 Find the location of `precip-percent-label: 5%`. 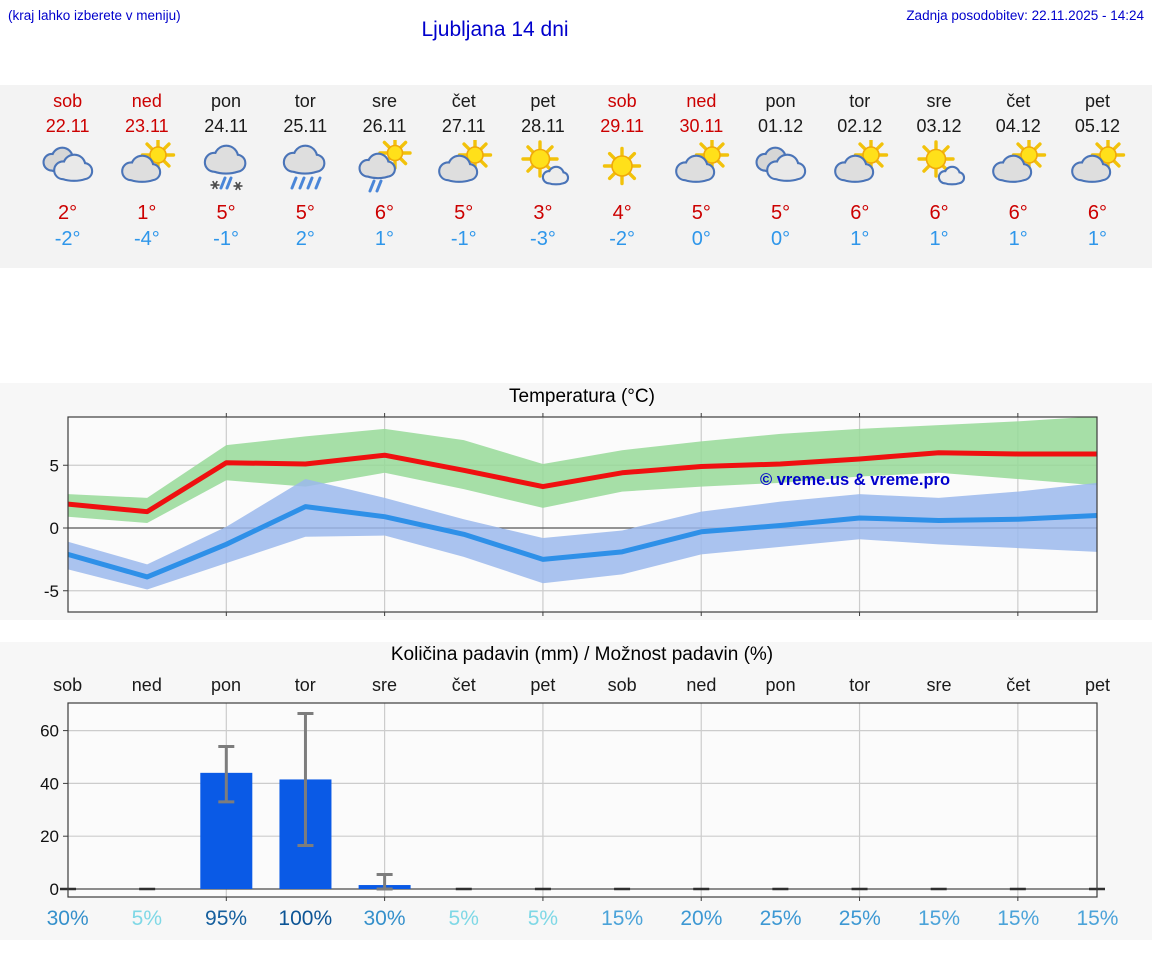

precip-percent-label: 5% is located at coordinates (543, 918).